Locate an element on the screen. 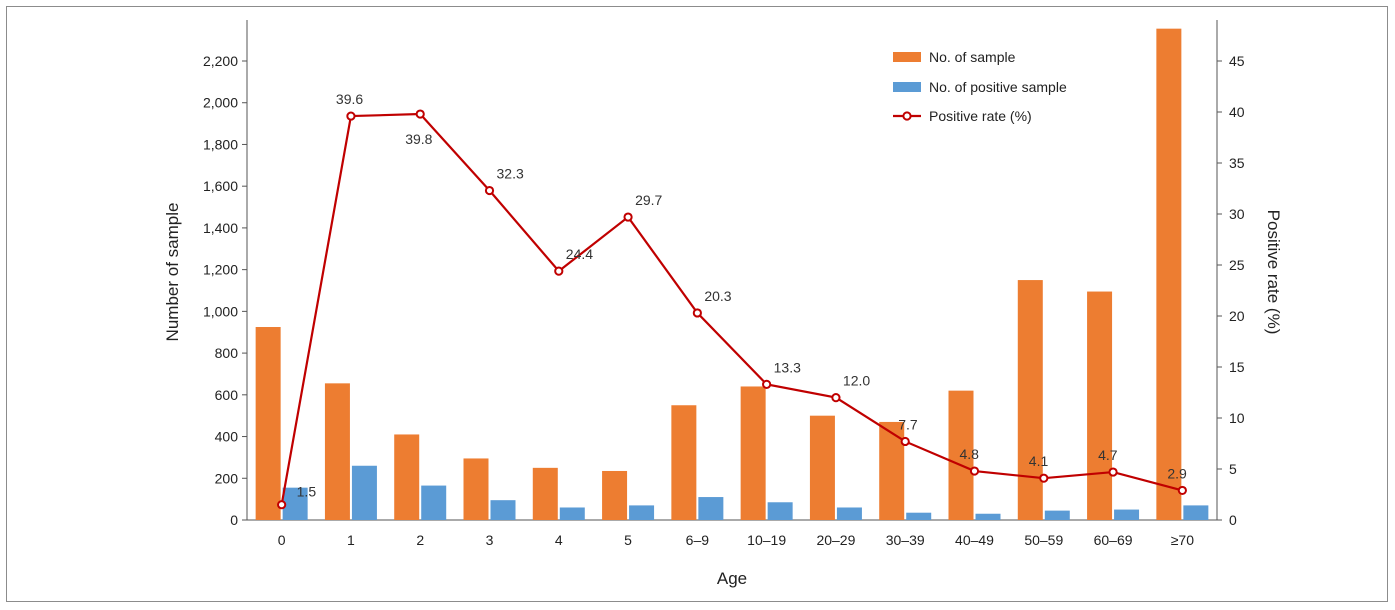 The height and width of the screenshot is (610, 1395). x-axis-title: Age is located at coordinates (732, 578).